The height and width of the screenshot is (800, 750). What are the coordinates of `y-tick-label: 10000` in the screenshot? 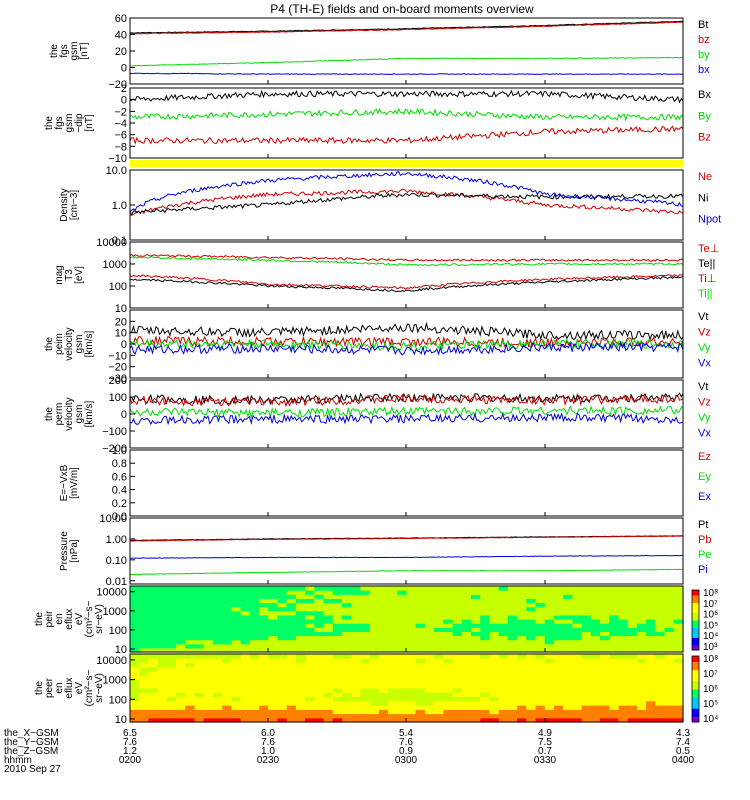 It's located at (111, 243).